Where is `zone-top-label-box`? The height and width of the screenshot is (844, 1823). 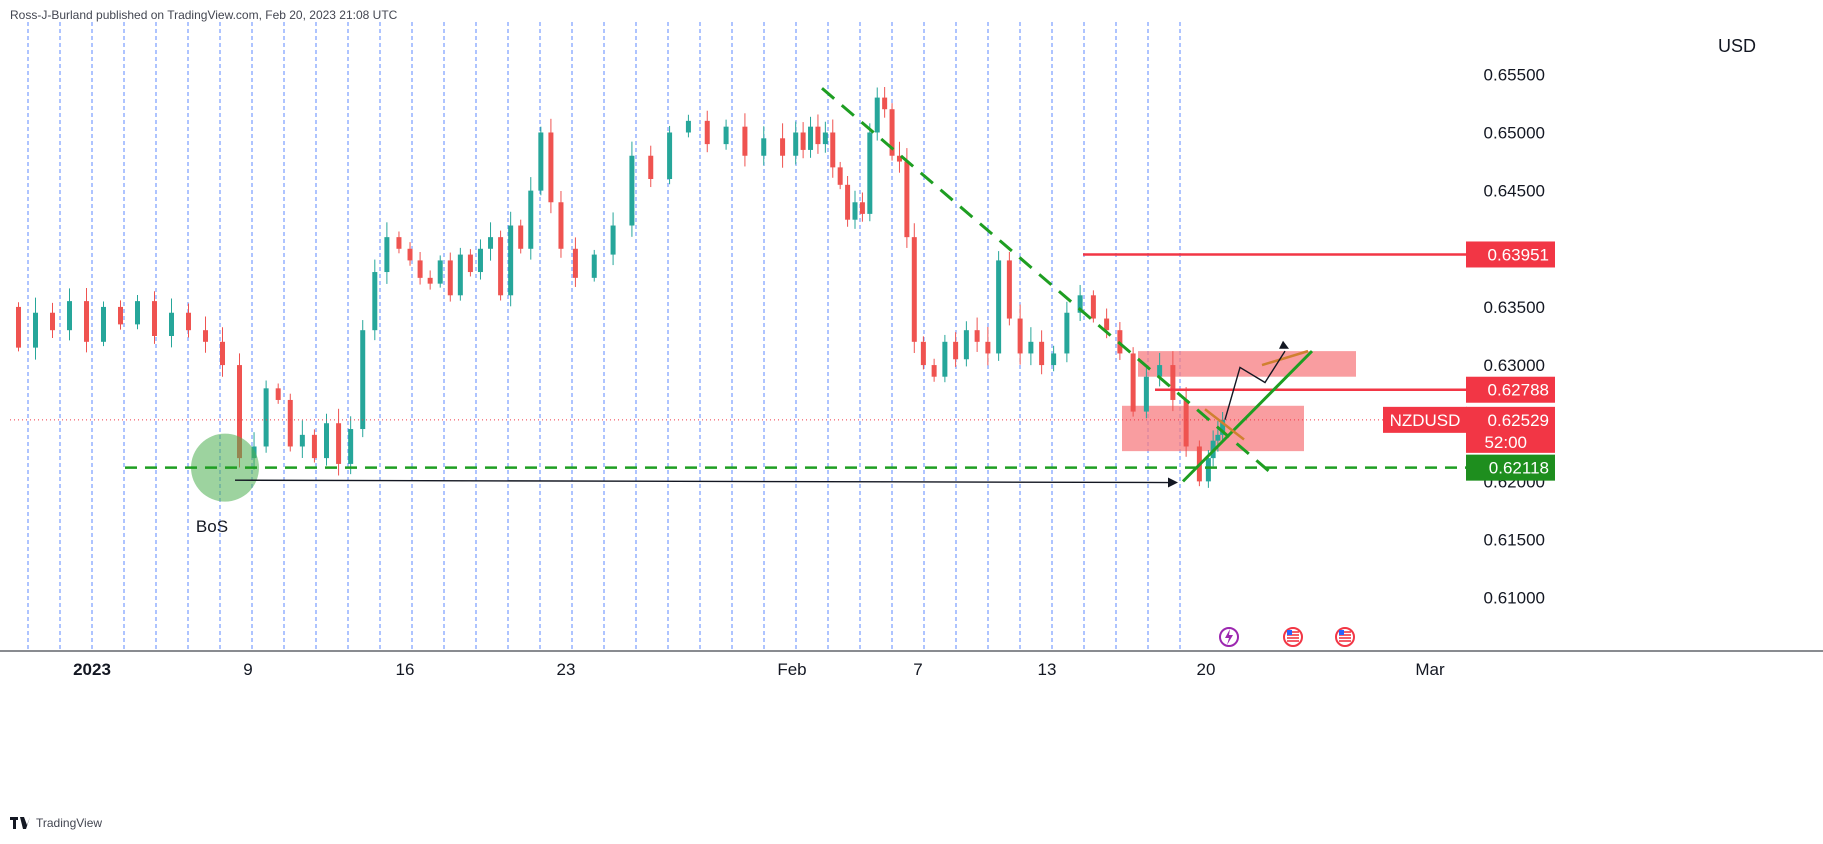
zone-top-label-box is located at coordinates (1510, 389).